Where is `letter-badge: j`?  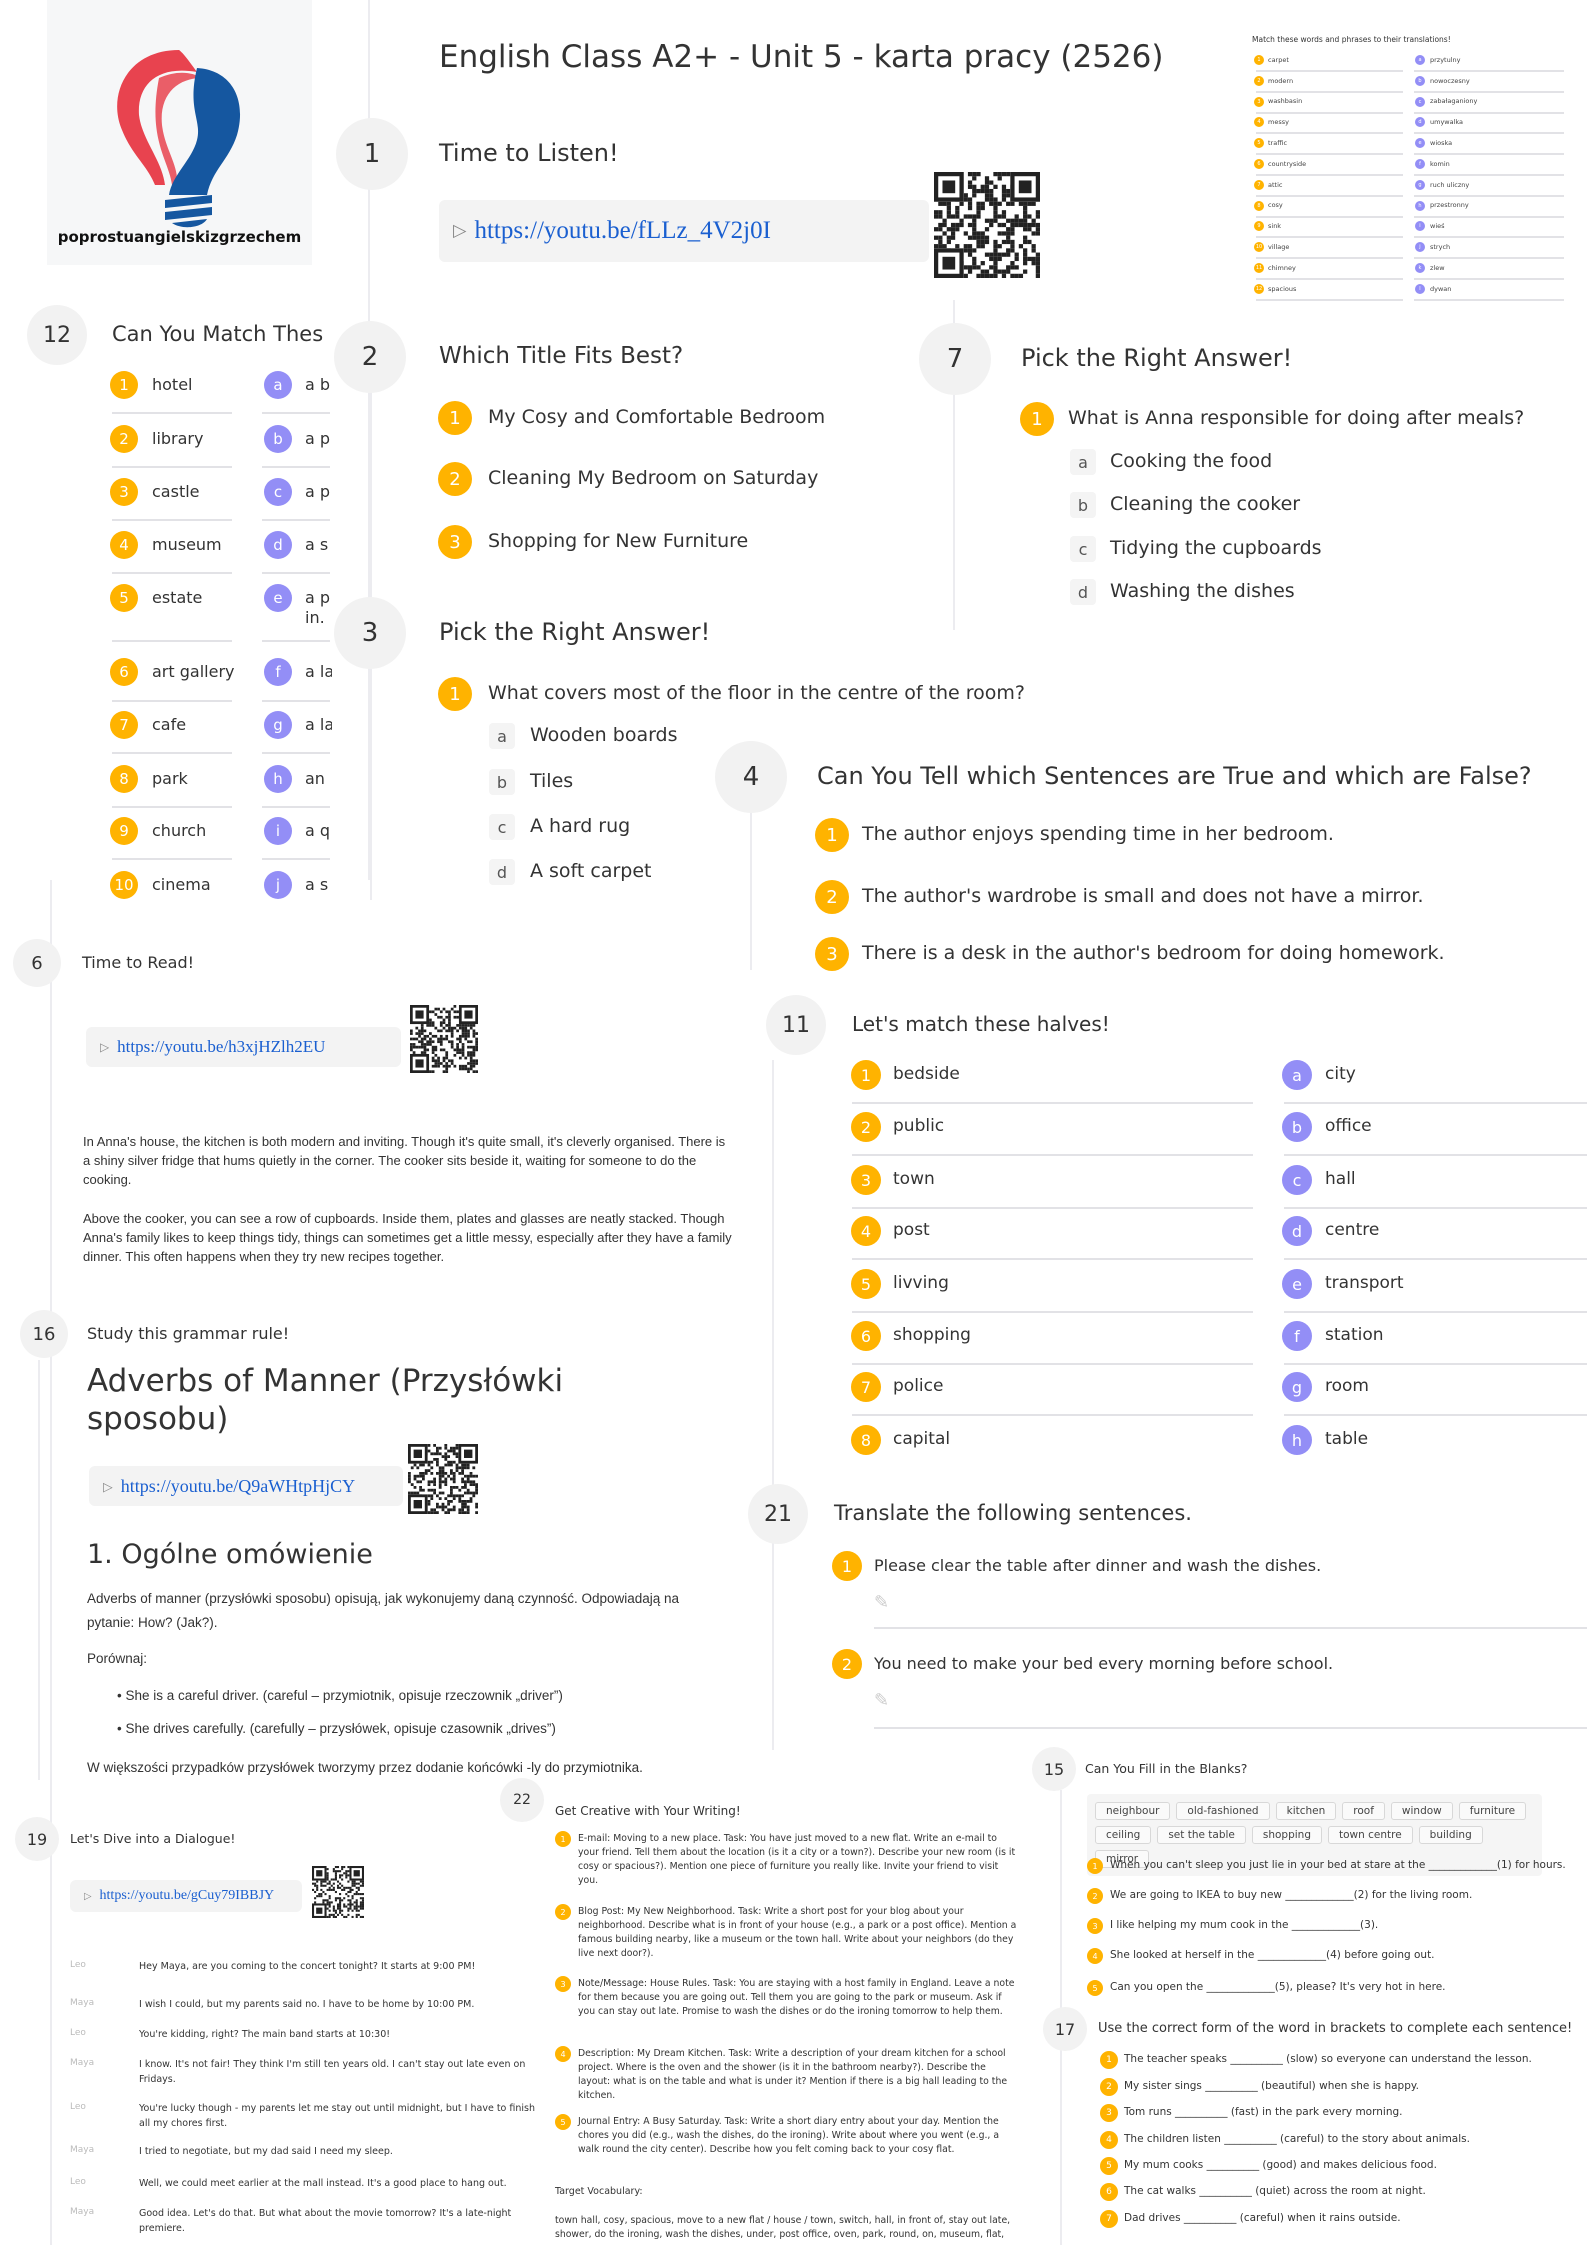
letter-badge: j is located at coordinates (1420, 247).